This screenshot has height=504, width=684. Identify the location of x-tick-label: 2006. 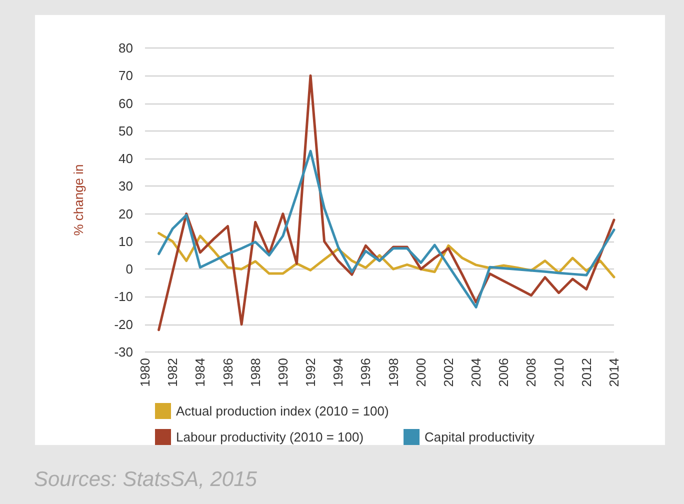
(504, 372).